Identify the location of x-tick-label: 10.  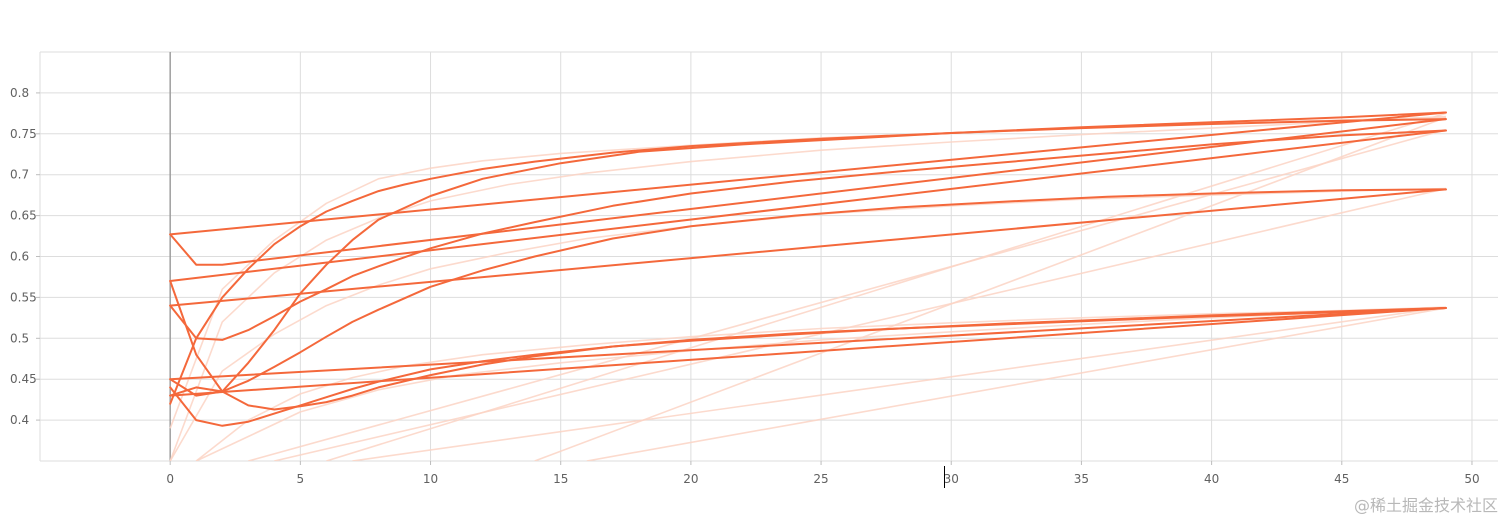
(430, 479).